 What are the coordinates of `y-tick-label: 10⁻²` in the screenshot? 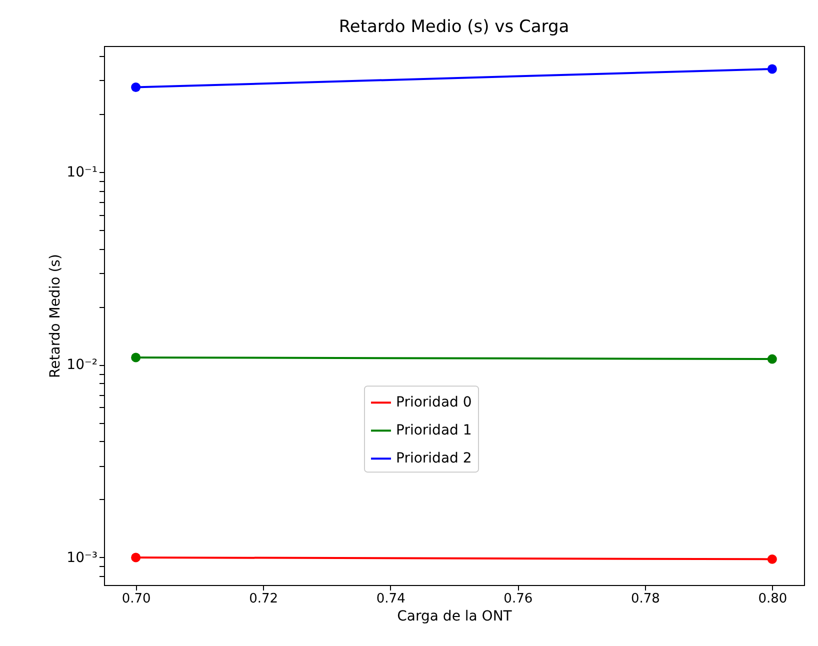 It's located at (82, 365).